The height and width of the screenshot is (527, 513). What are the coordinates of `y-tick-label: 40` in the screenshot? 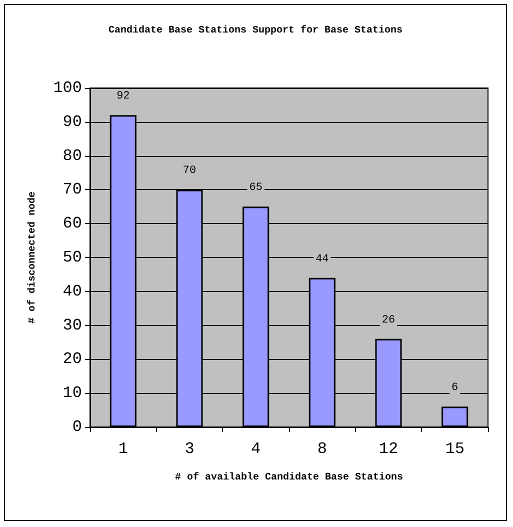 It's located at (72, 291).